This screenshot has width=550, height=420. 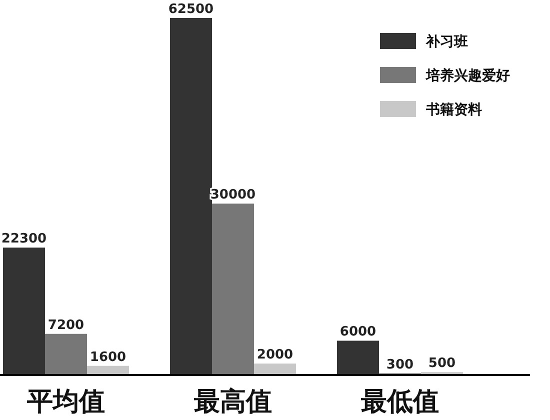 What do you see at coordinates (24, 239) in the screenshot?
I see `data-label: 22300` at bounding box center [24, 239].